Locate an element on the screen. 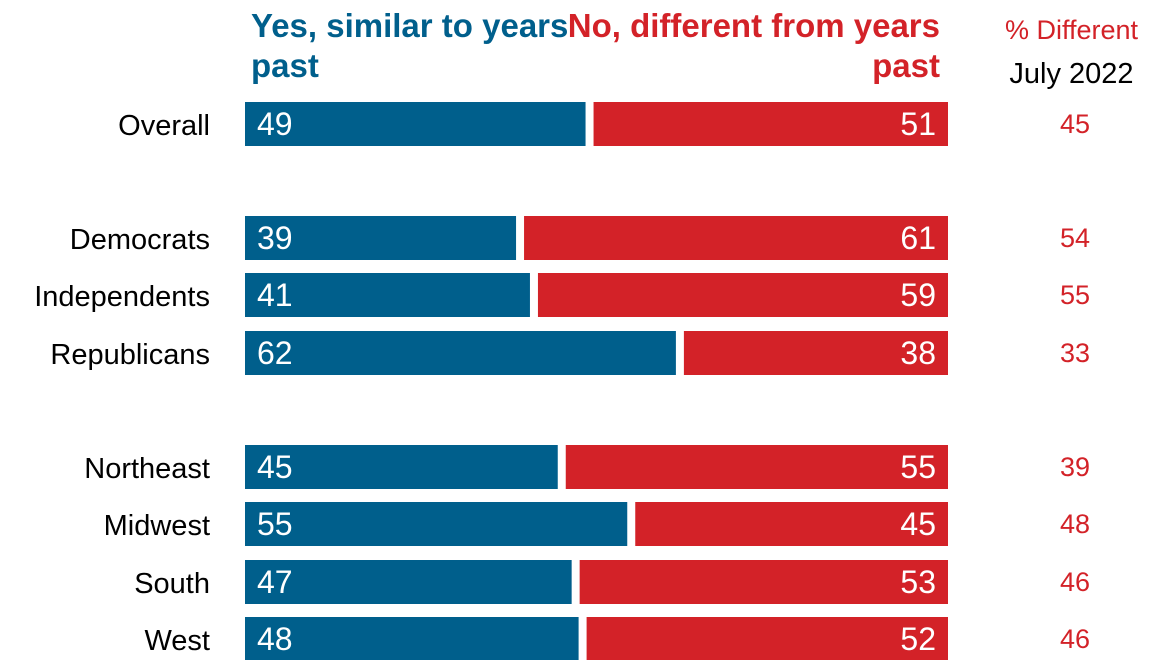  data-label-yes-south: 47 is located at coordinates (275, 582).